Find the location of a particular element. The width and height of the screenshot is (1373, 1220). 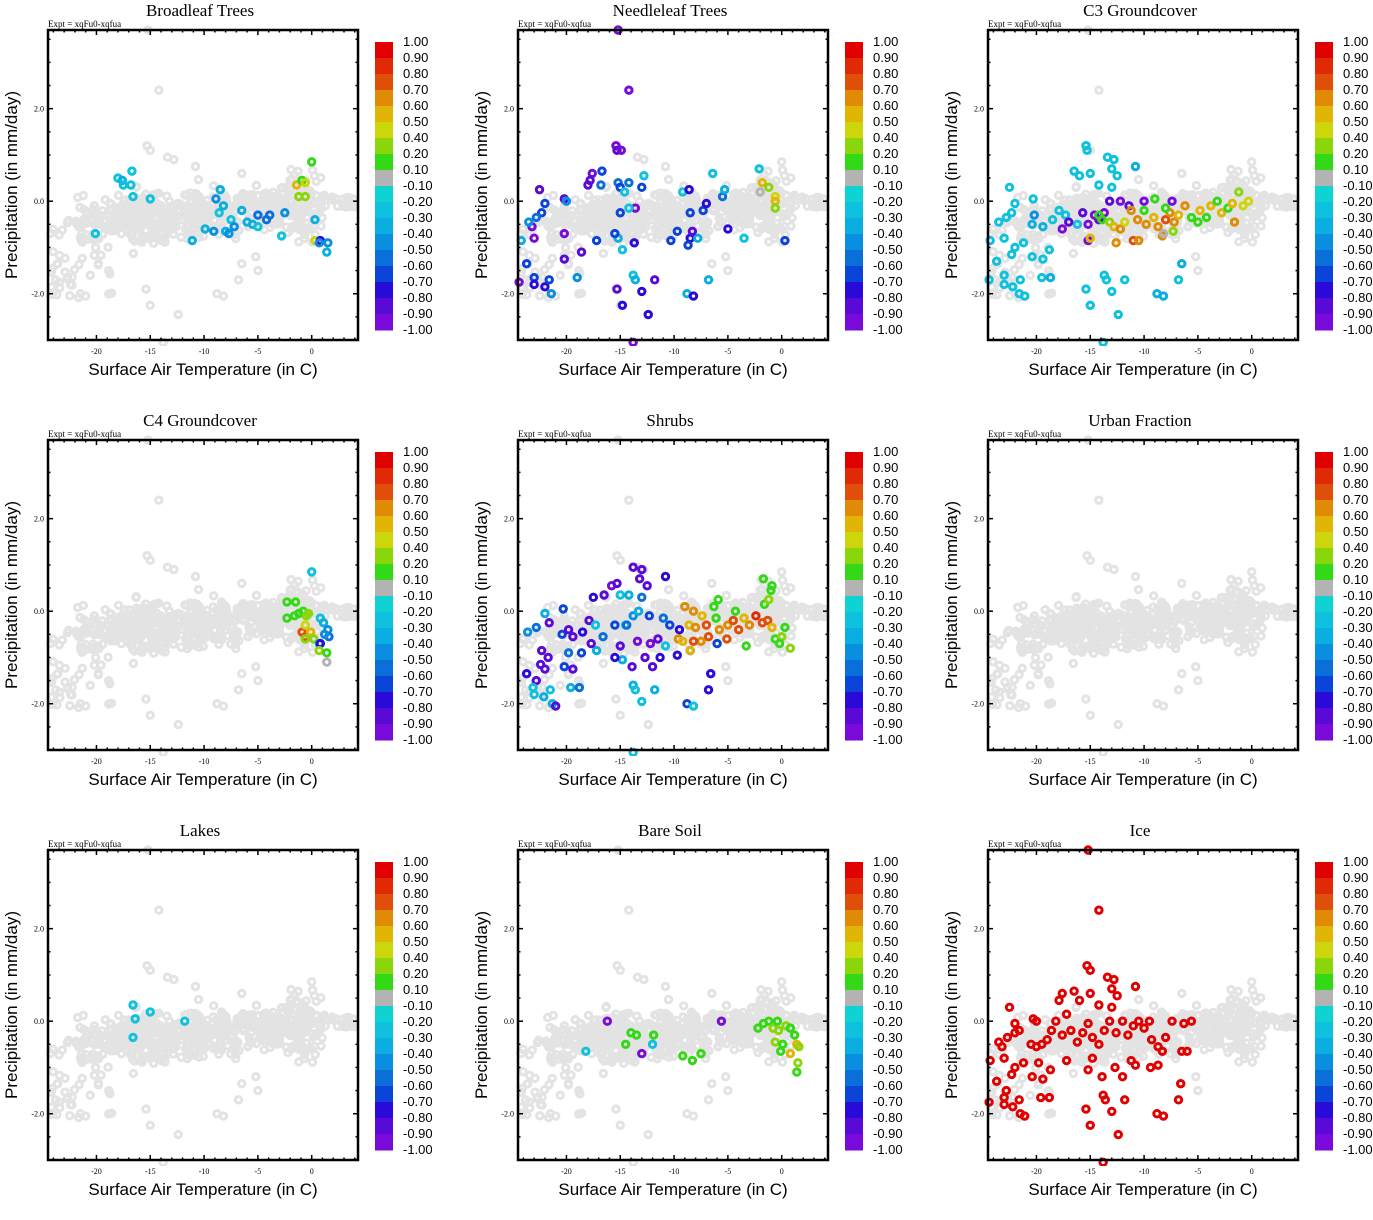

x-tick-label: -10 is located at coordinates (1144, 351).